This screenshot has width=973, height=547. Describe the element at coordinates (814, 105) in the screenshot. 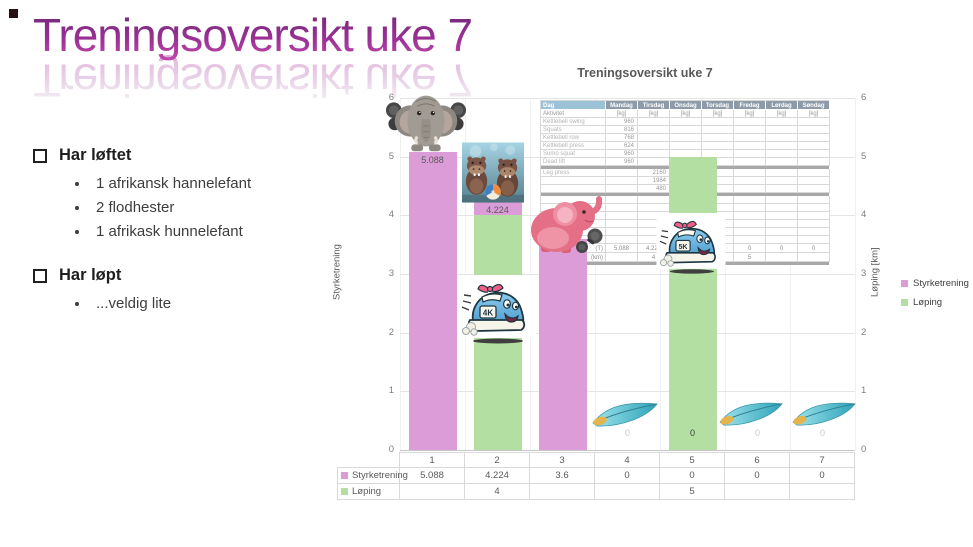

I see `table-cell: Søndag` at that location.